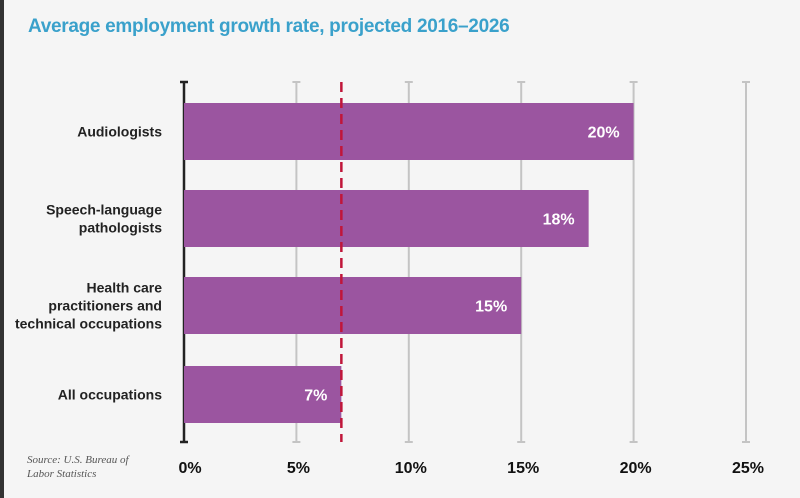 This screenshot has height=498, width=800. What do you see at coordinates (88, 324) in the screenshot?
I see `category-label: technical occupations` at bounding box center [88, 324].